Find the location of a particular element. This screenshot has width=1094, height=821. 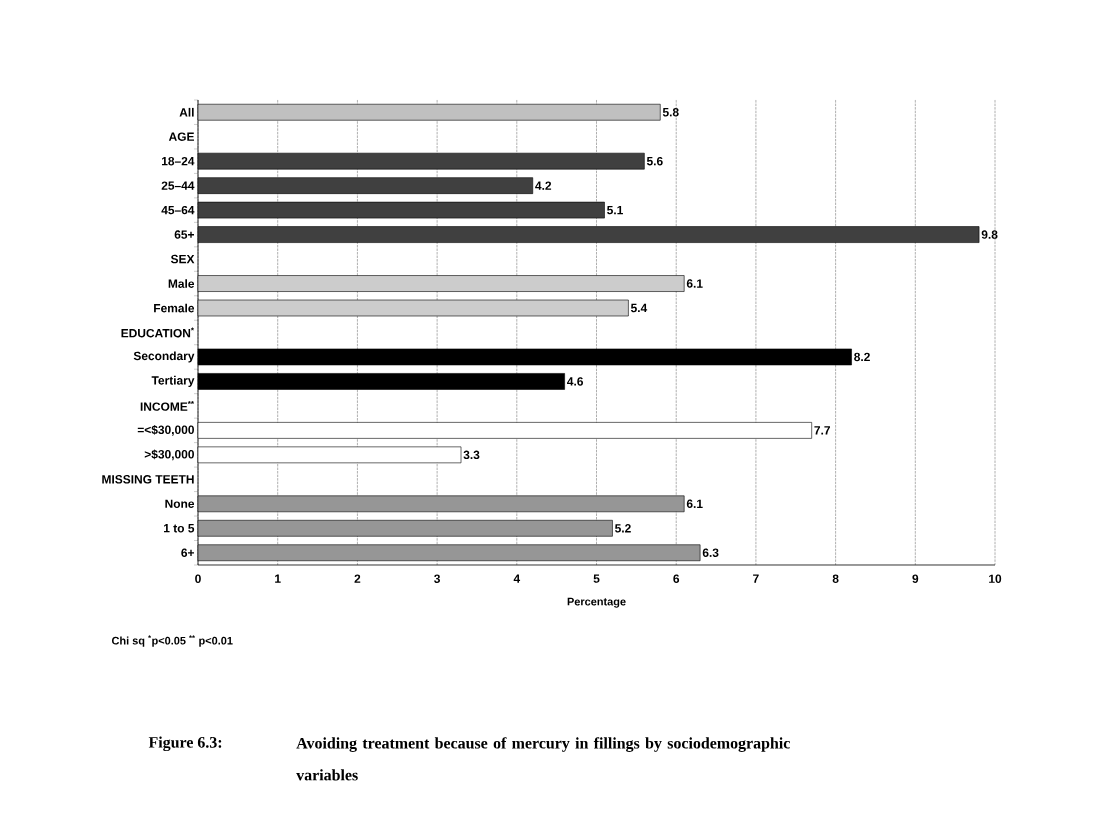

y-tick-label: >$30,000 is located at coordinates (169, 455).